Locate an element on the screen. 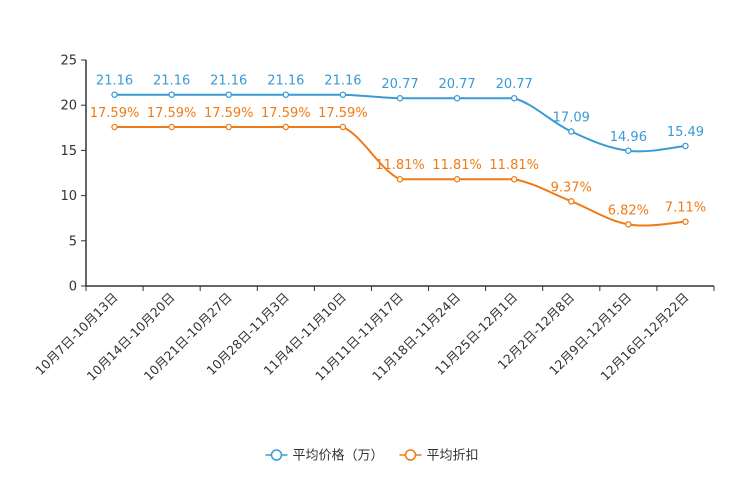 This screenshot has width=744, height=496. series-line-price is located at coordinates (400, 123).